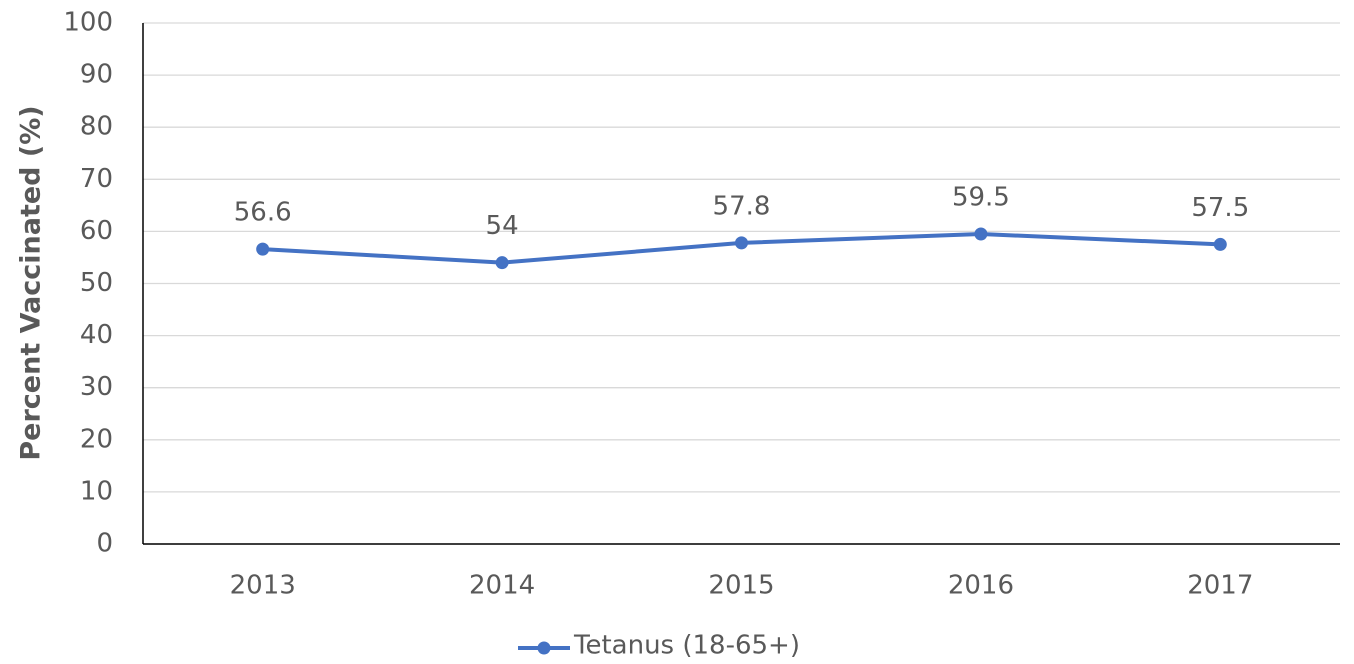 Image resolution: width=1354 pixels, height=664 pixels. I want to click on y-tick-label: 80, so click(96, 127).